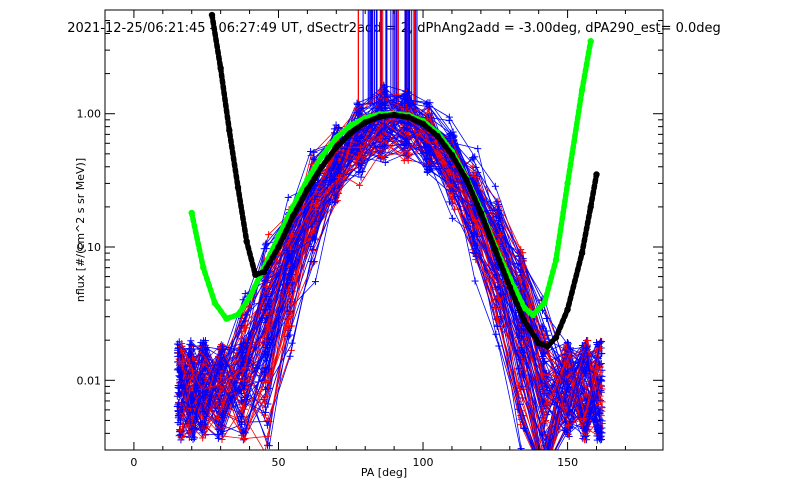 Image resolution: width=800 pixels, height=500 pixels. What do you see at coordinates (89, 114) in the screenshot?
I see `y-tick-label: 1.00` at bounding box center [89, 114].